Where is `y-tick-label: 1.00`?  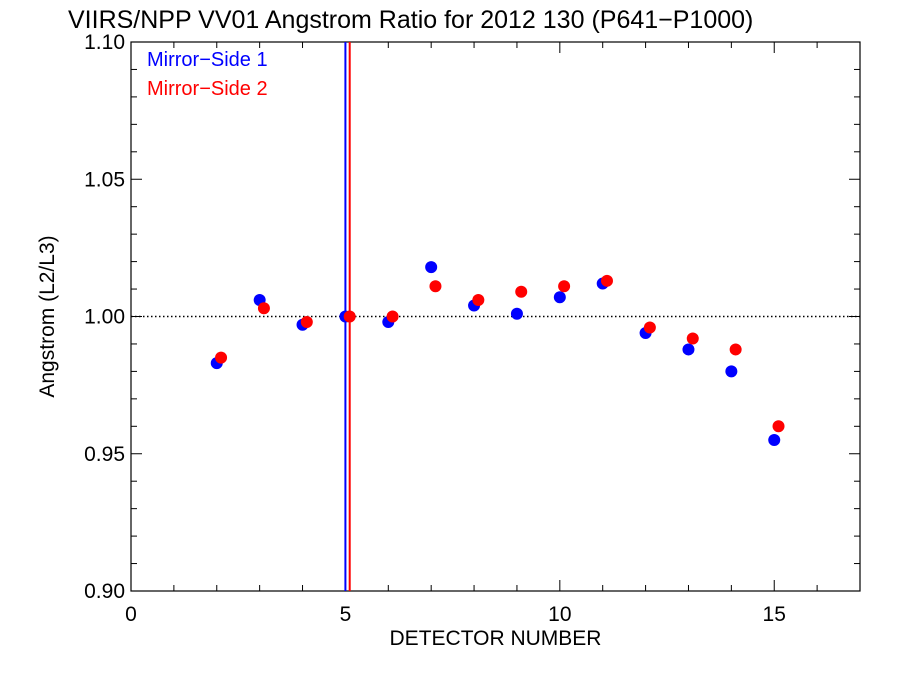
y-tick-label: 1.00 is located at coordinates (104, 317).